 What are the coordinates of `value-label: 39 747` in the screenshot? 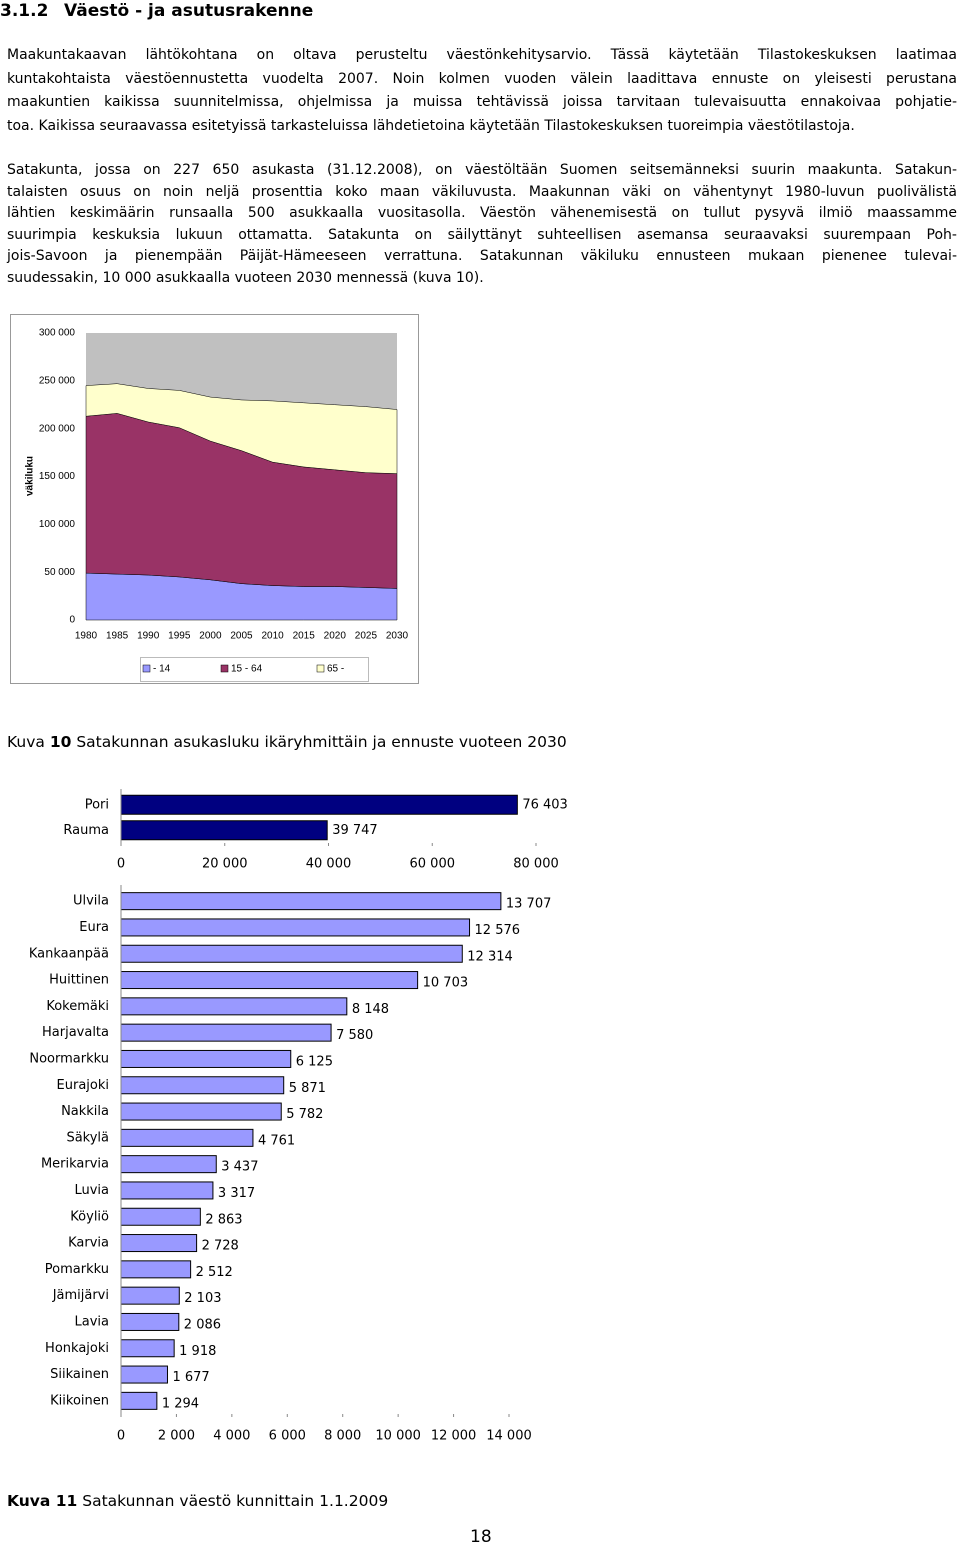 It's located at (355, 830).